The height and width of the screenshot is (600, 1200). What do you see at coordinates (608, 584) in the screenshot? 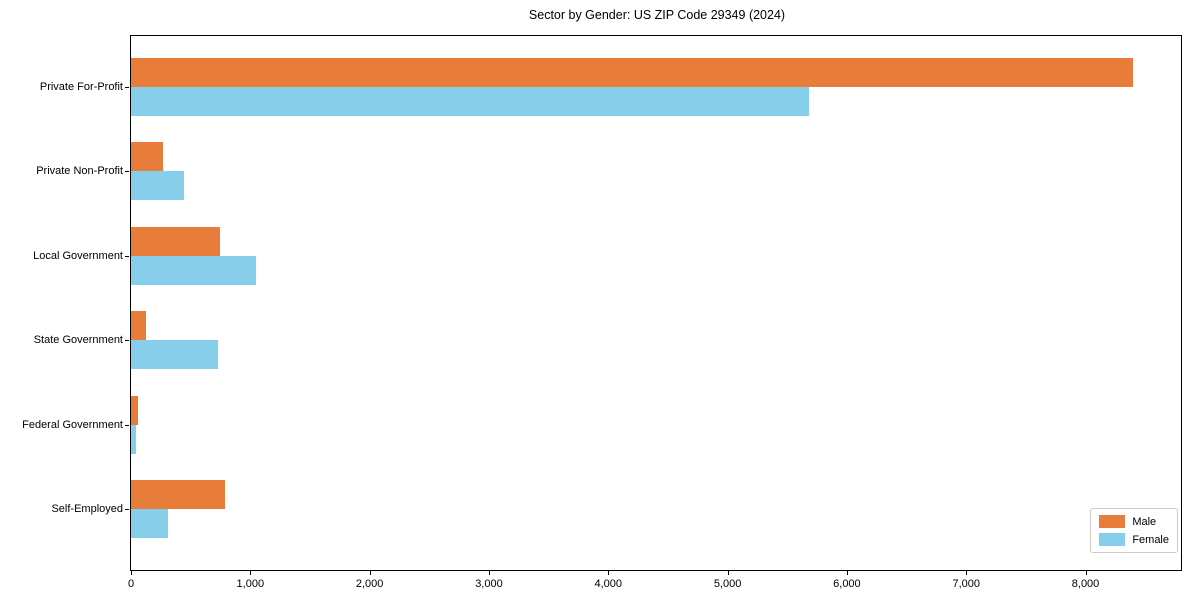
I see `x-tick-label-4000: 4,000` at bounding box center [608, 584].